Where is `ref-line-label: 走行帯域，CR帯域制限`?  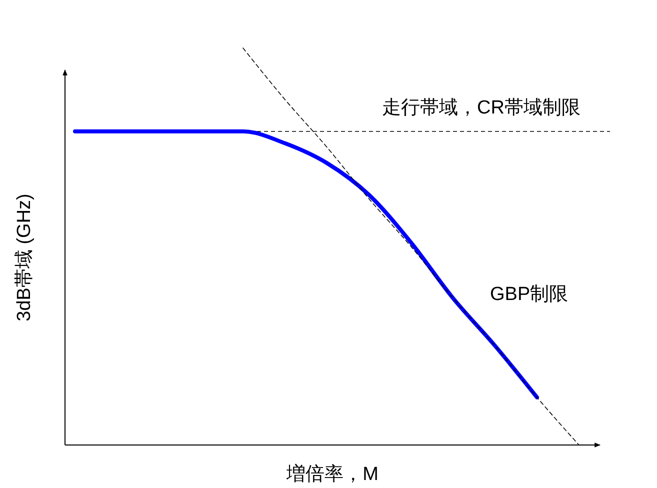
ref-line-label: 走行帯域，CR帯域制限 is located at coordinates (481, 107).